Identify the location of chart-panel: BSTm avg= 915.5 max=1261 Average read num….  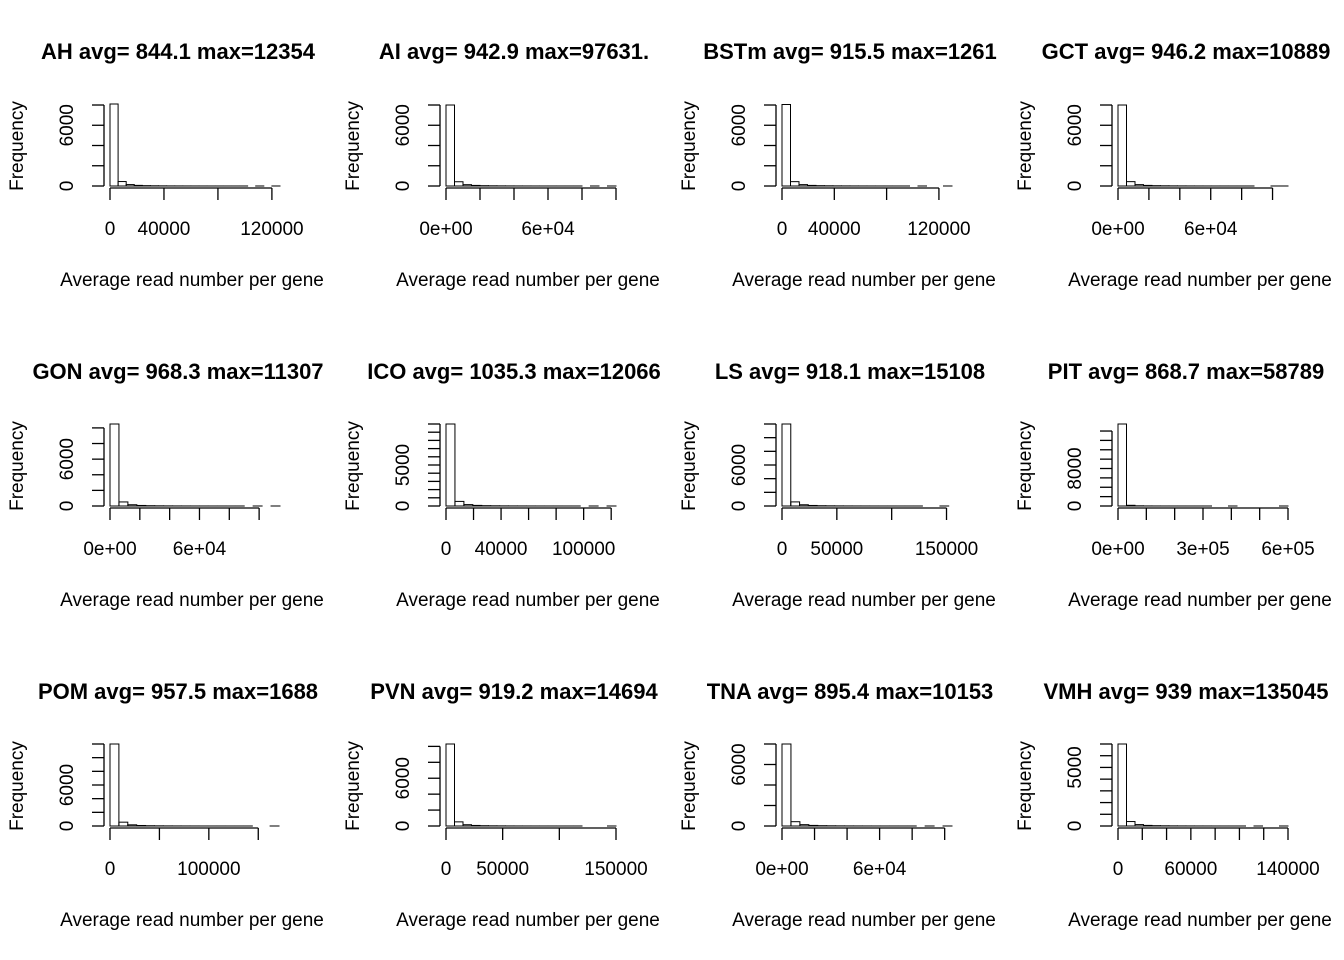
(838, 165).